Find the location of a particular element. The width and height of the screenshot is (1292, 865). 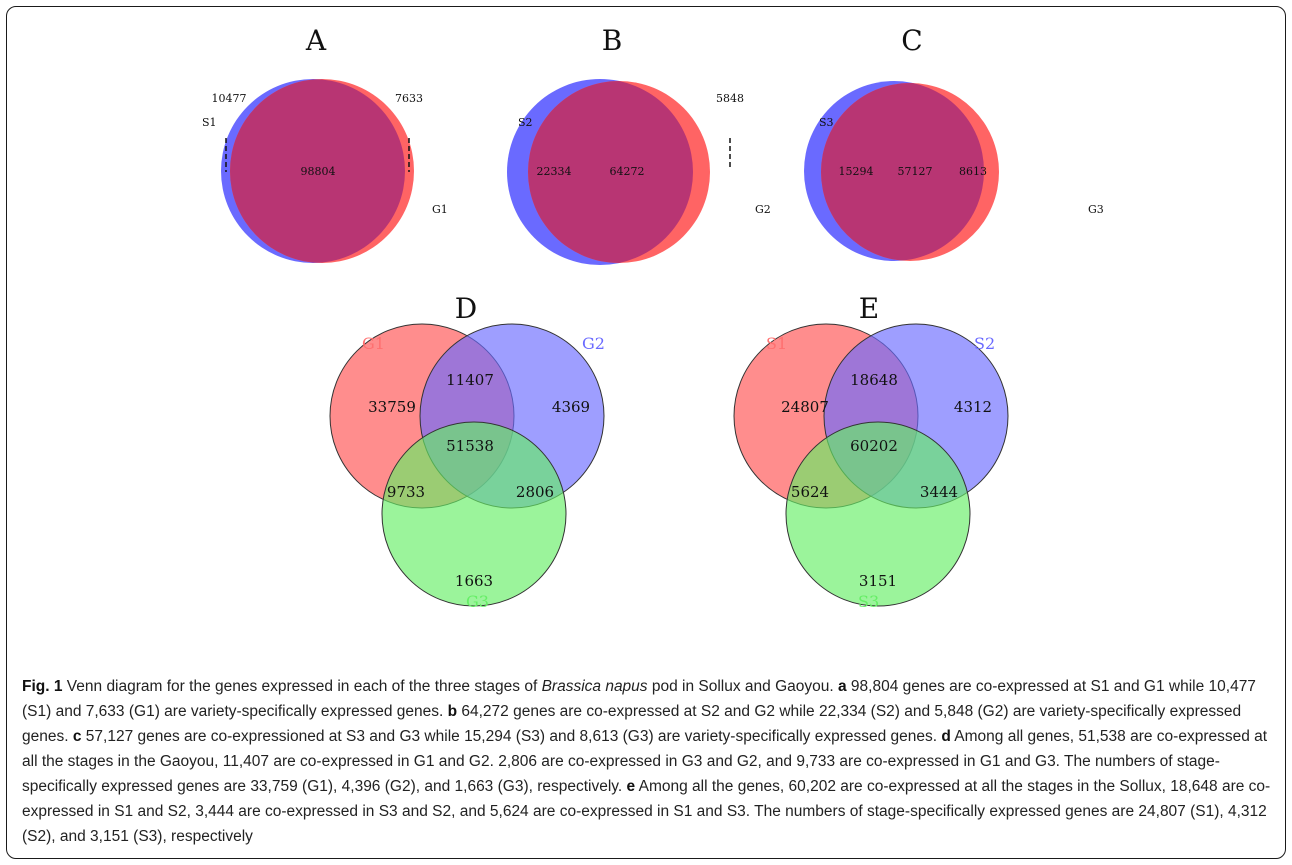

venn-e-count-s2-s3: 3444 is located at coordinates (939, 492).